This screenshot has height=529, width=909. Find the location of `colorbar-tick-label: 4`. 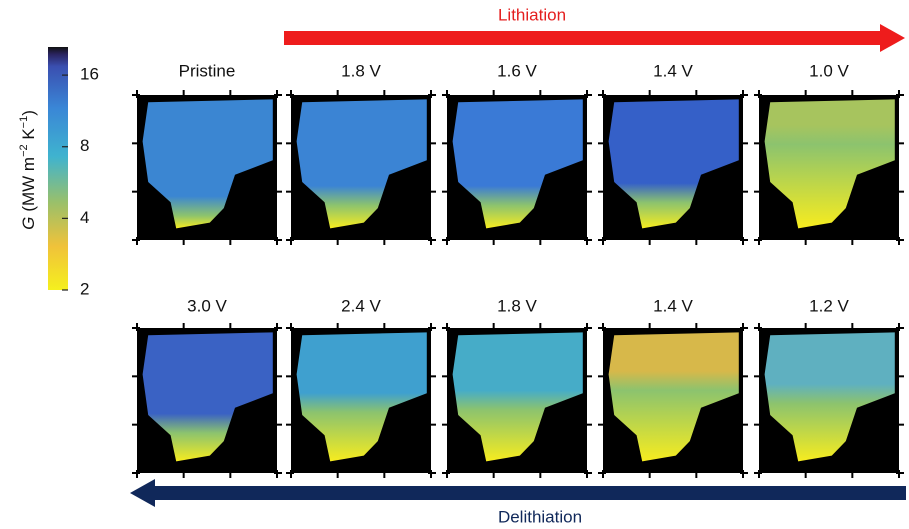

colorbar-tick-label: 4 is located at coordinates (84, 217).